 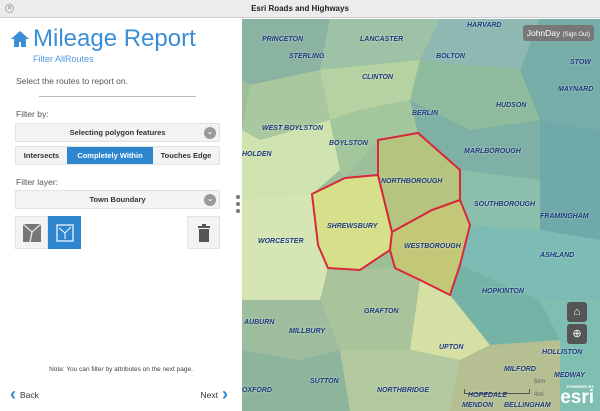 I want to click on filter-by-select: Selecting polygon features ⌄, so click(x=117, y=132).